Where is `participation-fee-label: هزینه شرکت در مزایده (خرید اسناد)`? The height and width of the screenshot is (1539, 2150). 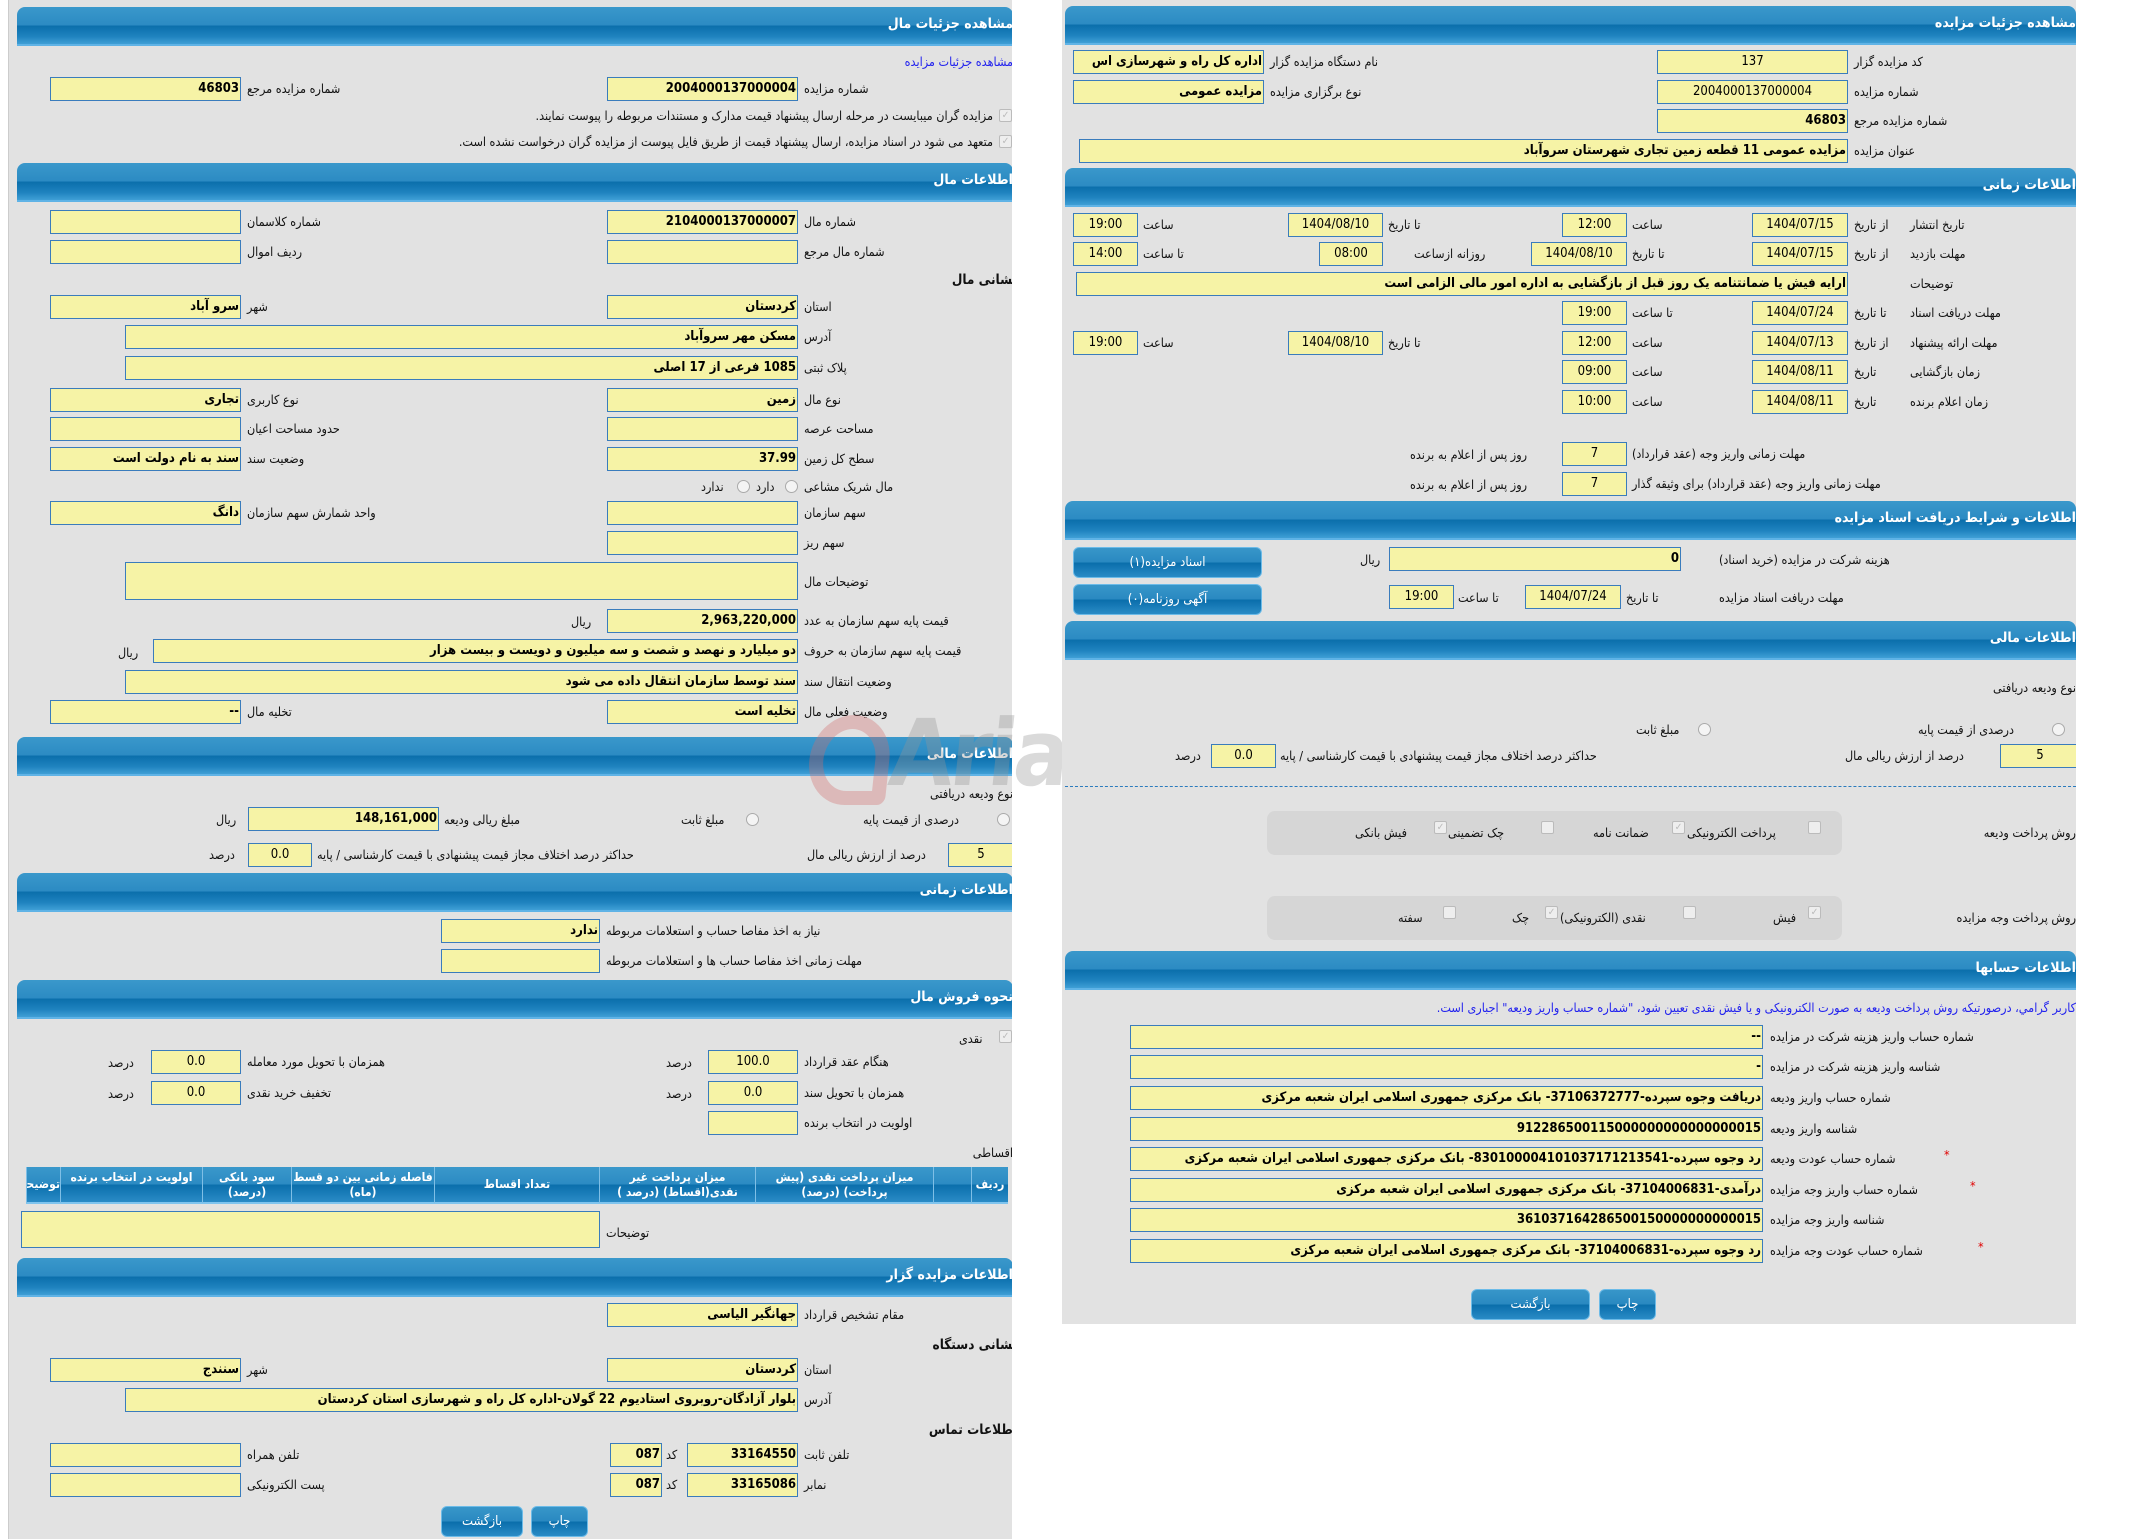 participation-fee-label: هزینه شرکت در مزایده (خرید اسناد) is located at coordinates (1804, 559).